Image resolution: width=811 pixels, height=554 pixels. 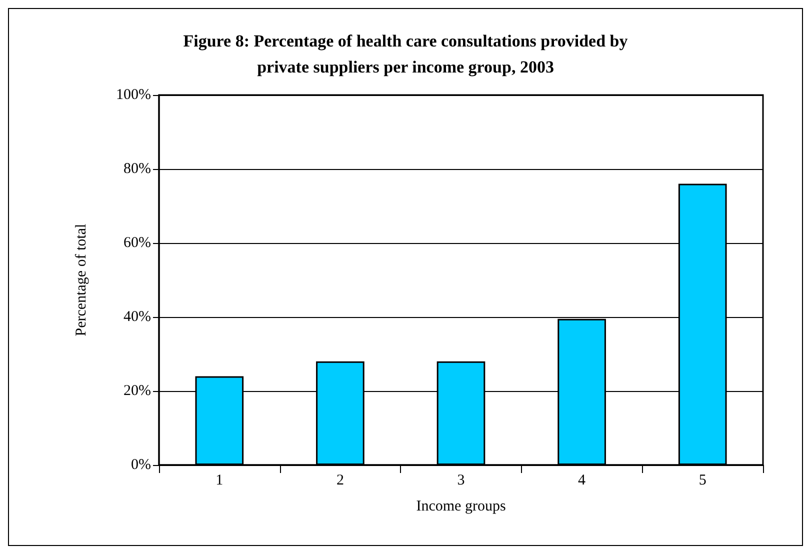 I want to click on x-axis-title: Income groups, so click(x=461, y=506).